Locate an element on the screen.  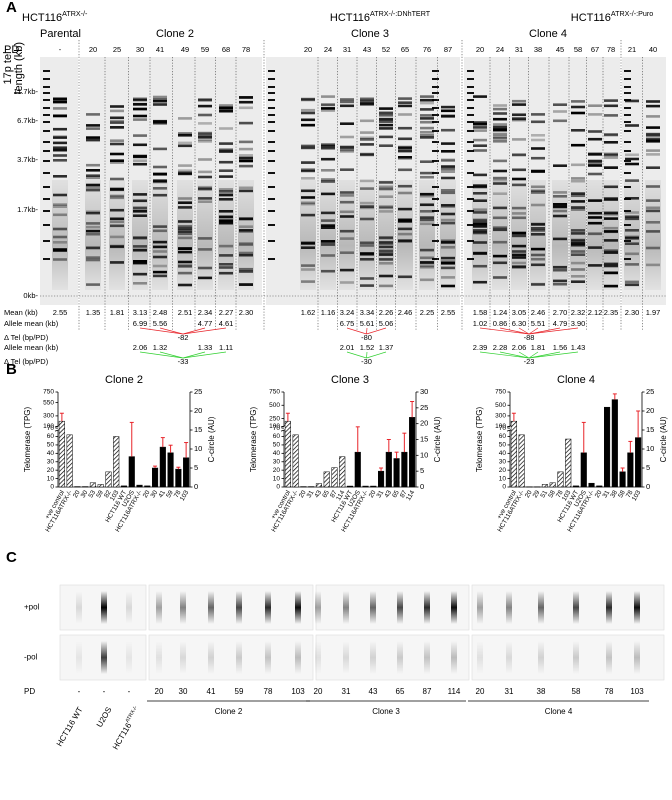
y-tick-label: 50 is located at coordinates (503, 445).